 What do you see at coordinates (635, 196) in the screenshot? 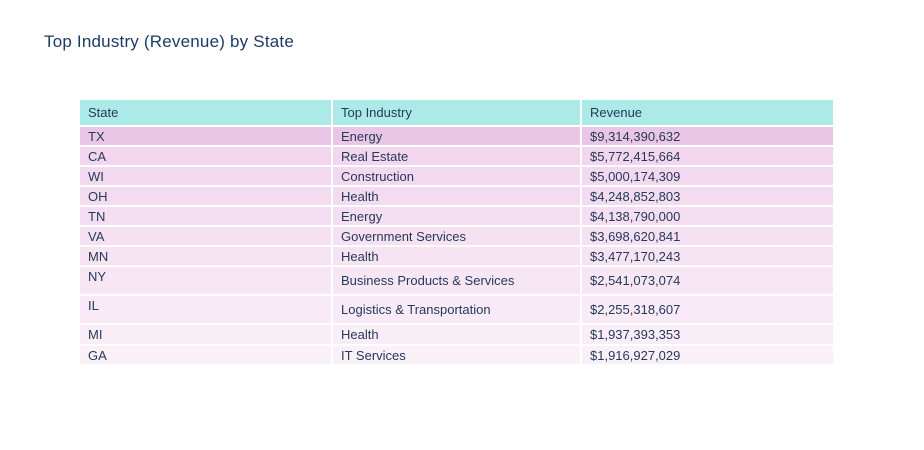
I see `revenue-cell: $4,248,852,803` at bounding box center [635, 196].